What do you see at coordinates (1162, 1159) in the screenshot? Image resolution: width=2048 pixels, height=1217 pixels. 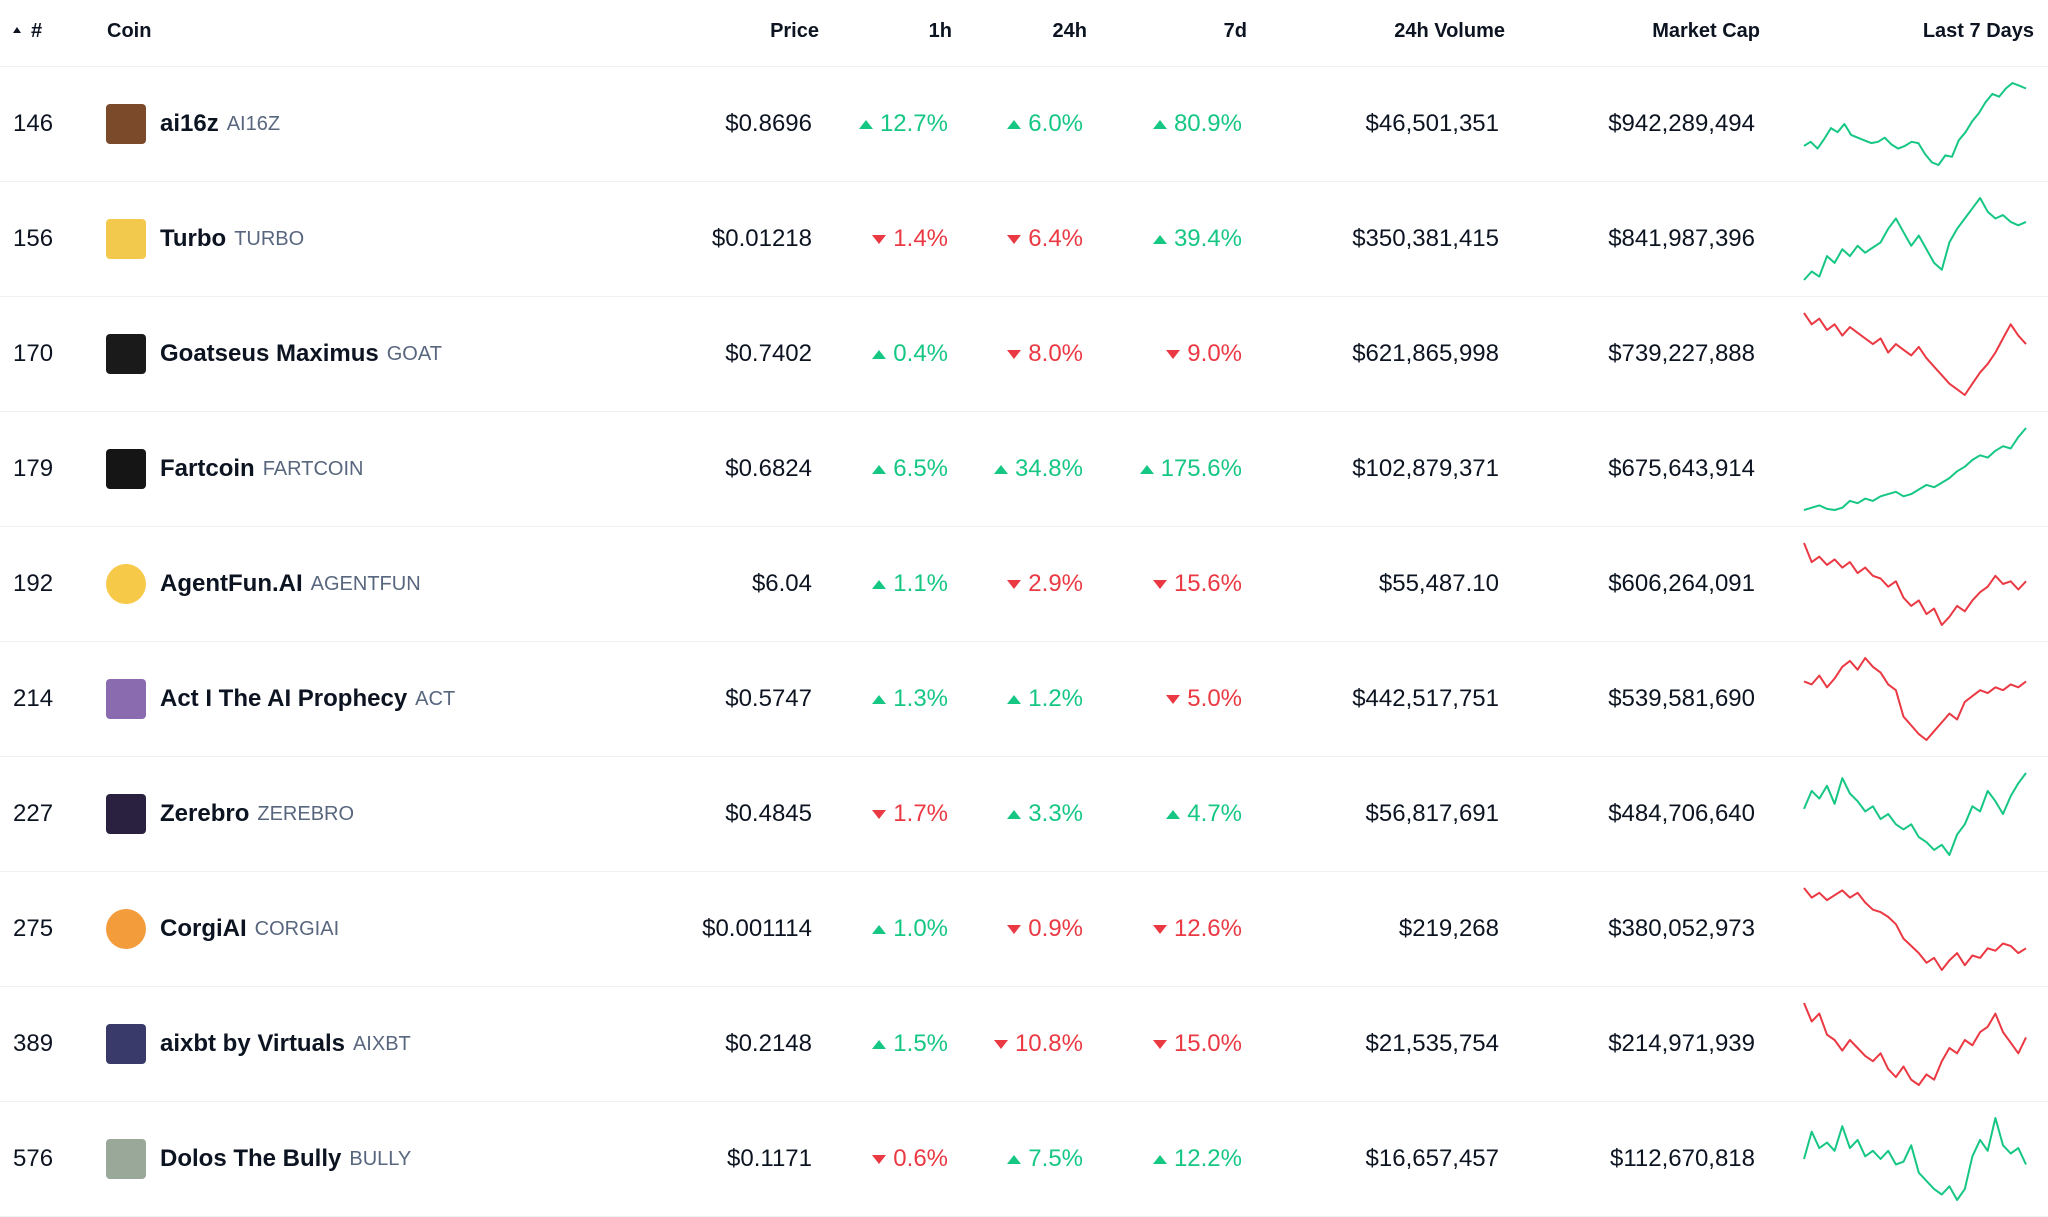 I see `change-7d-cell: 12.2%` at bounding box center [1162, 1159].